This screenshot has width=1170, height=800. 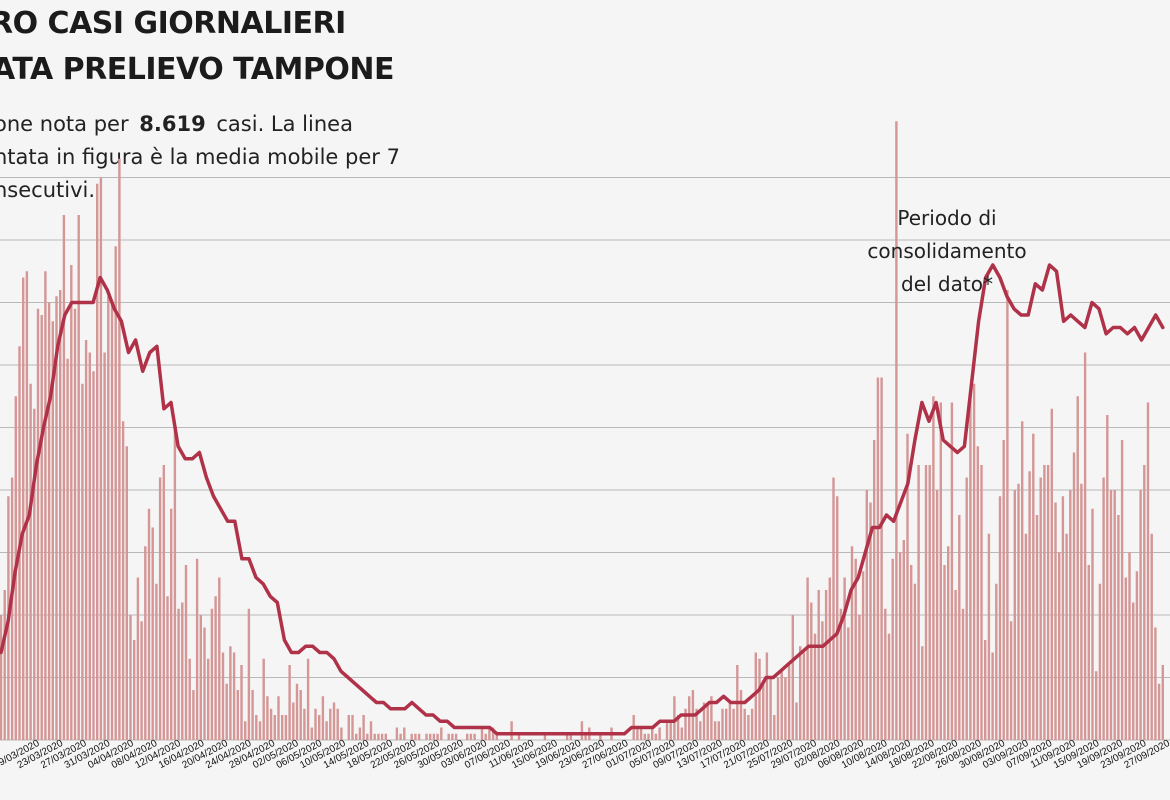 What do you see at coordinates (64, 124) in the screenshot?
I see `subtitle-text-pre: one nota per` at bounding box center [64, 124].